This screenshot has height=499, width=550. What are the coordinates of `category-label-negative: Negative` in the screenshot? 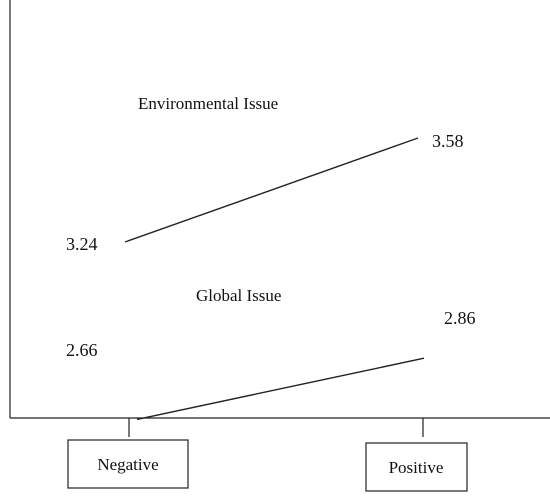 It's located at (127, 464).